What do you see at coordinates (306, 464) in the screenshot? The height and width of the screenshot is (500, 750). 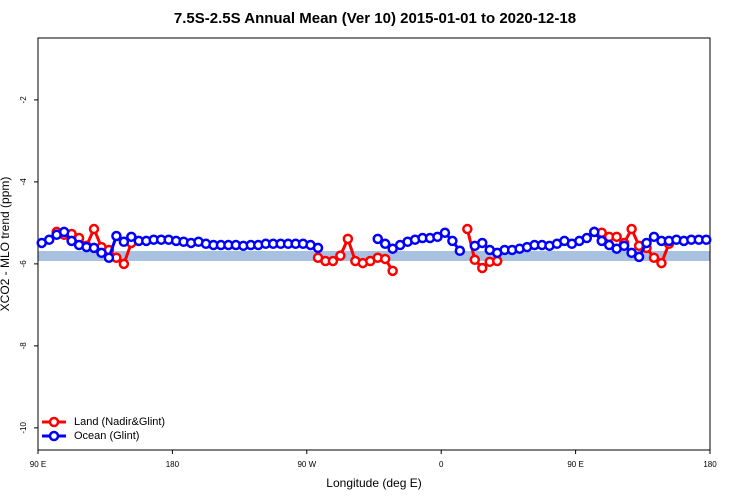 I see `x-tick-label: 90 W` at bounding box center [306, 464].